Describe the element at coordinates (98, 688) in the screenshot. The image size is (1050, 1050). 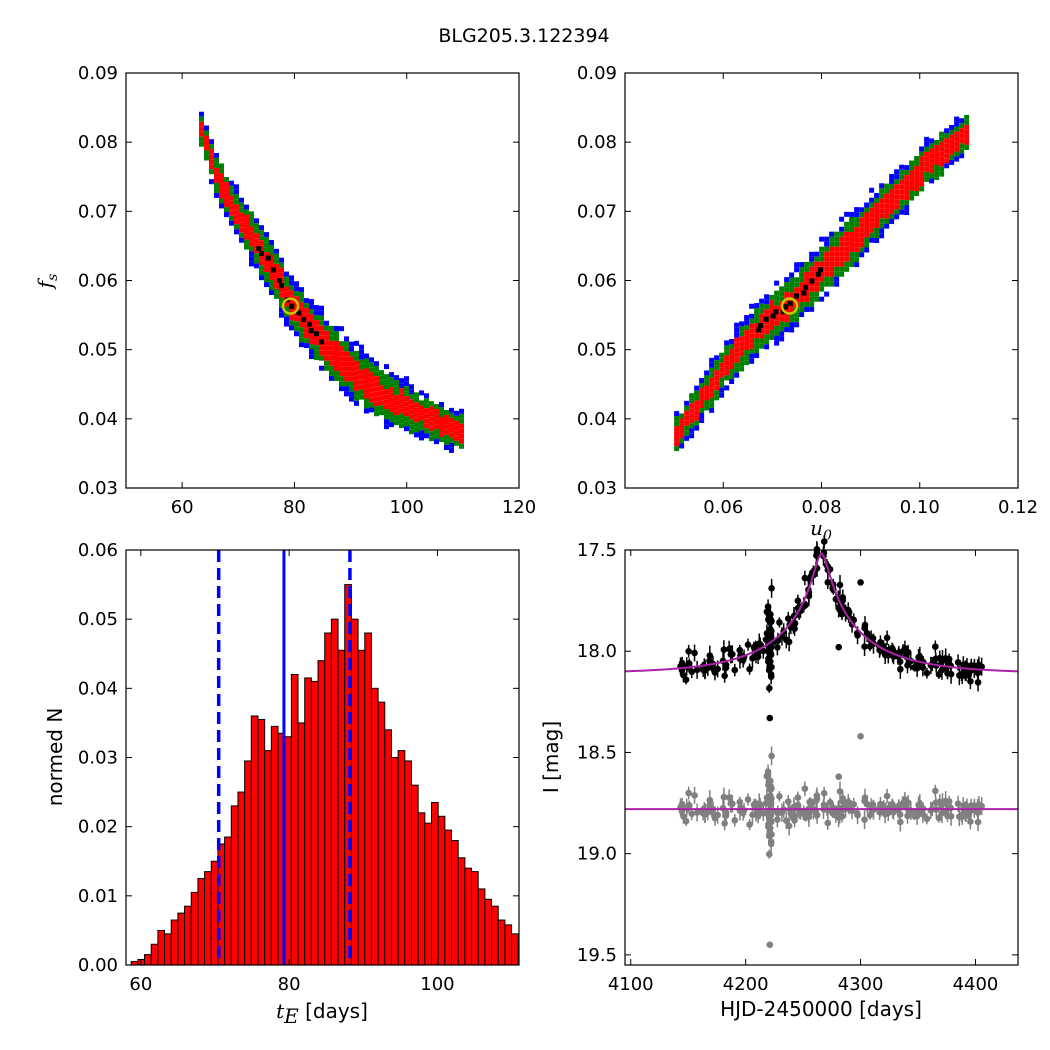
I see `panel-te-histogram-ytick-label: 0.04` at that location.